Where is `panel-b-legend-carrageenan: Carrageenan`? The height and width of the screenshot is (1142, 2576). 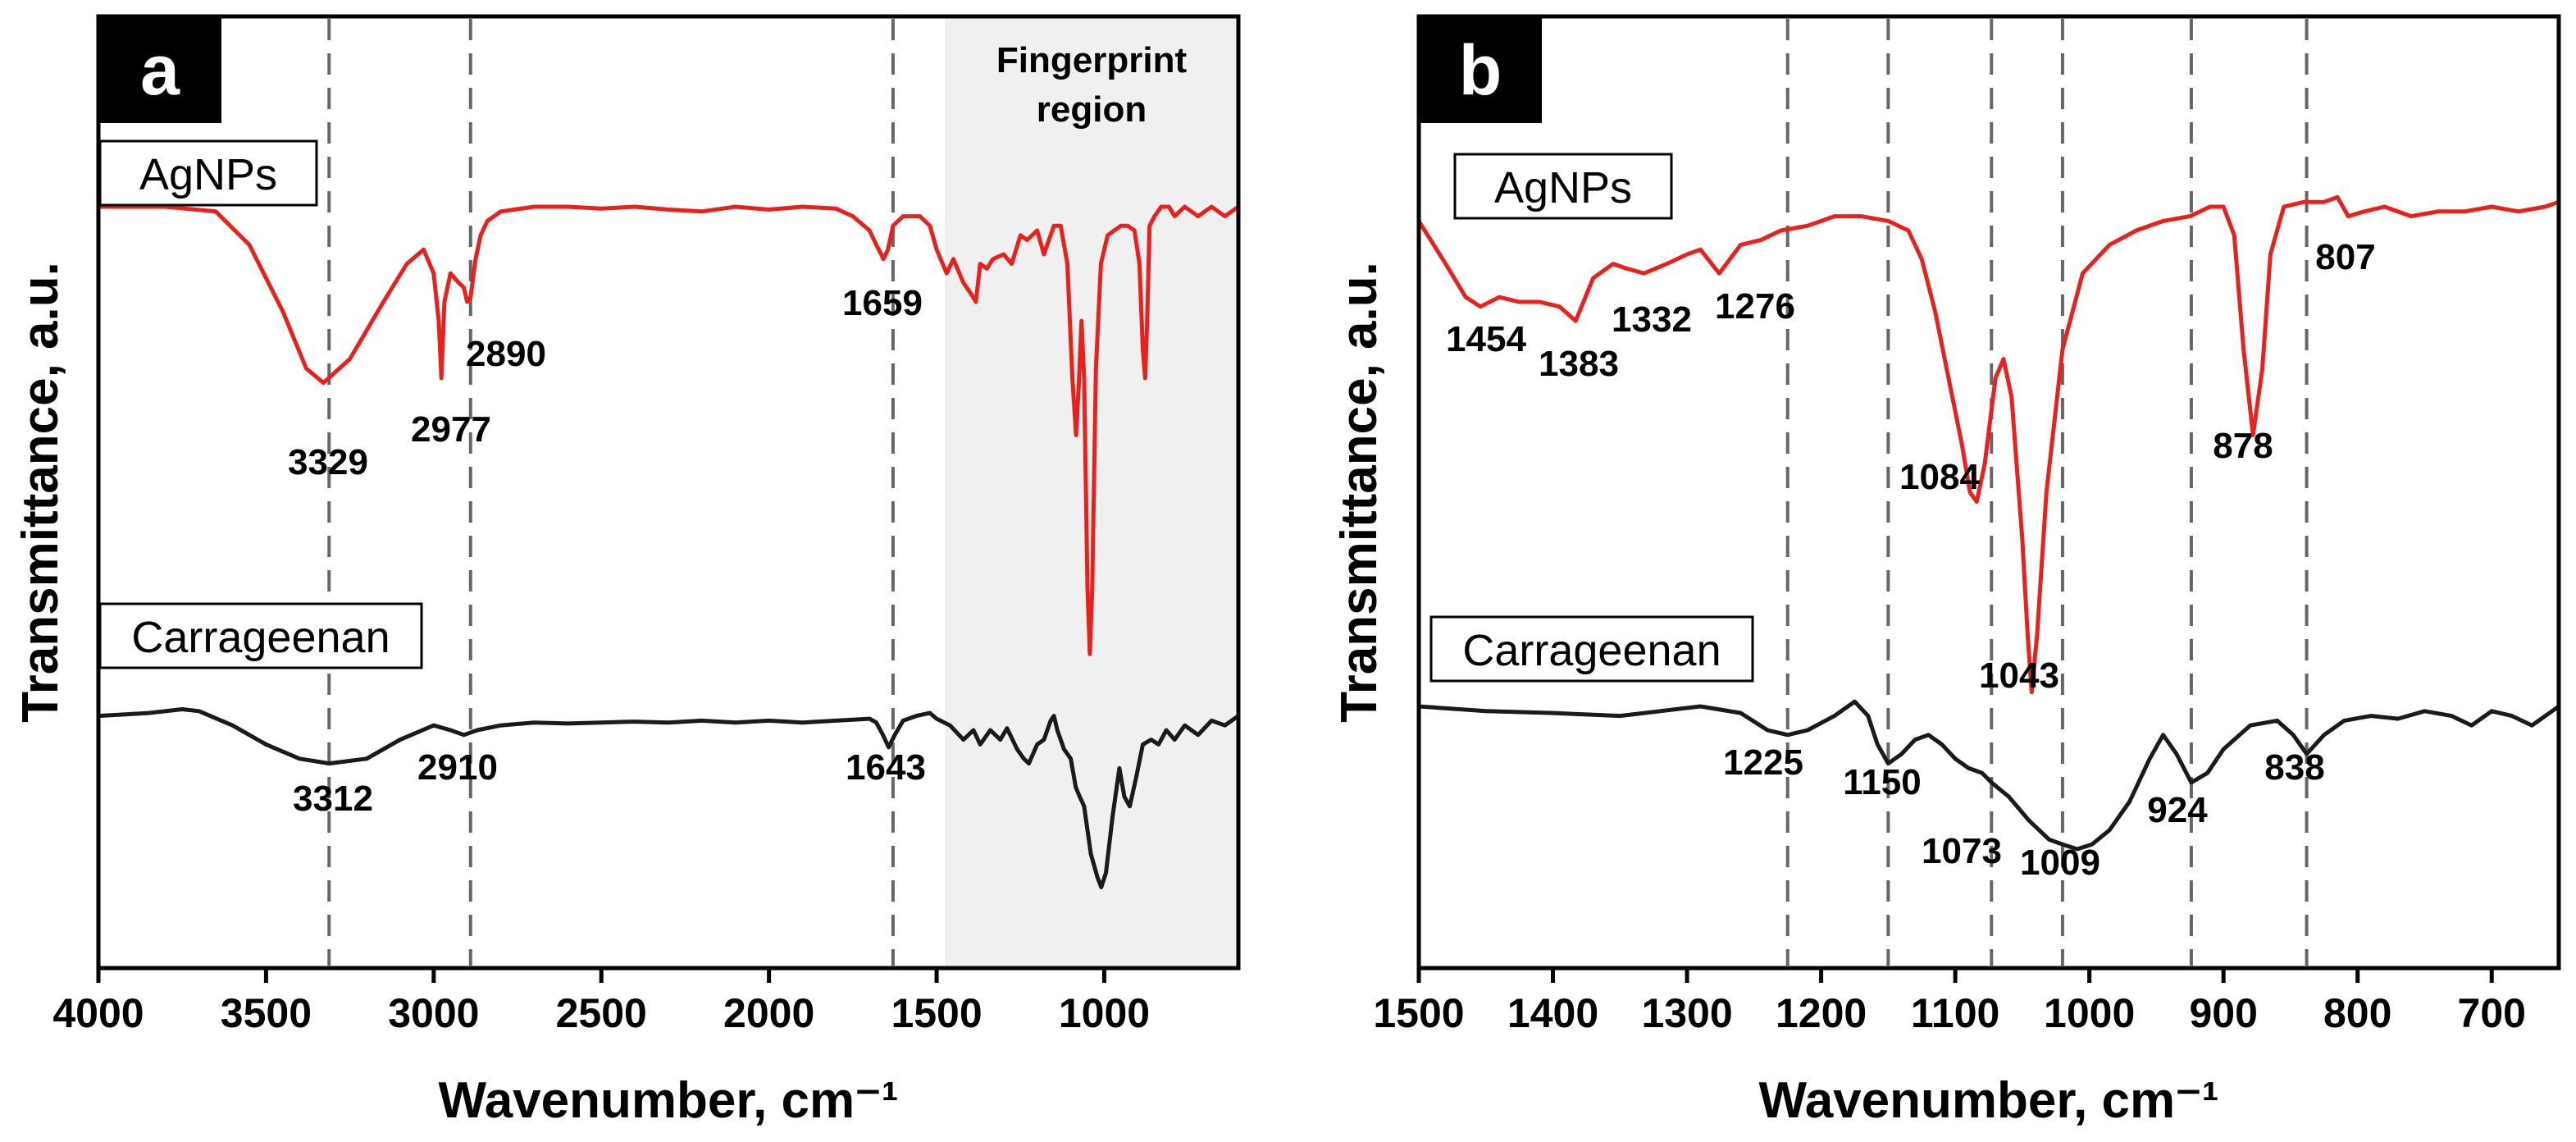 panel-b-legend-carrageenan: Carrageenan is located at coordinates (1591, 650).